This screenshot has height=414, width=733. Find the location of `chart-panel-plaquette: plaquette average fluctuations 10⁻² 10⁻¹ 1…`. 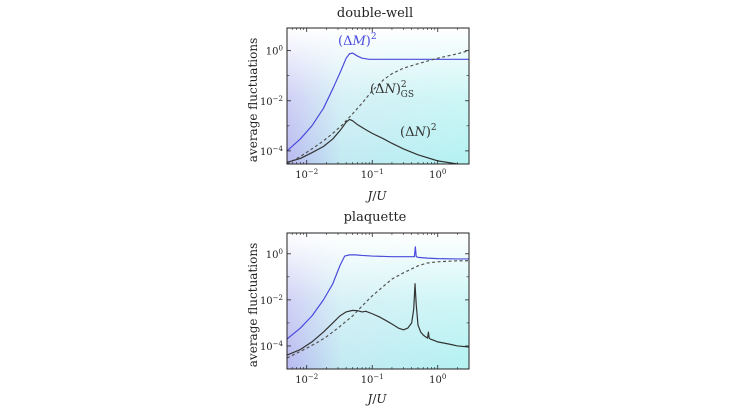

chart-panel-plaquette: plaquette average fluctuations 10⁻² 10⁻¹ 1… is located at coordinates (358, 308).